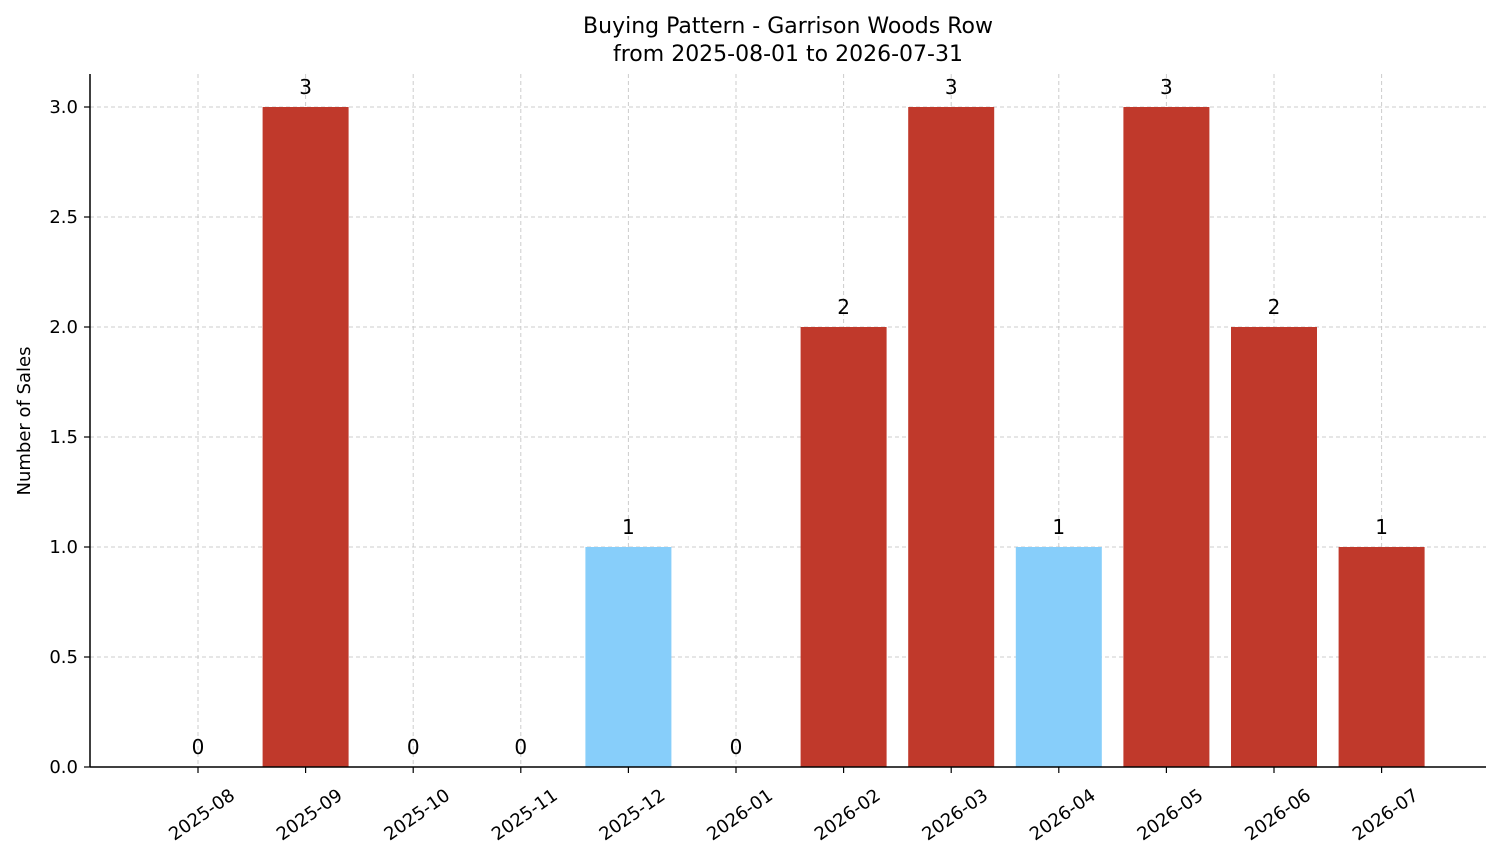 This screenshot has height=863, width=1501. What do you see at coordinates (788, 26) in the screenshot?
I see `chart-title: Buying Pattern - Garrison Woods Row` at bounding box center [788, 26].